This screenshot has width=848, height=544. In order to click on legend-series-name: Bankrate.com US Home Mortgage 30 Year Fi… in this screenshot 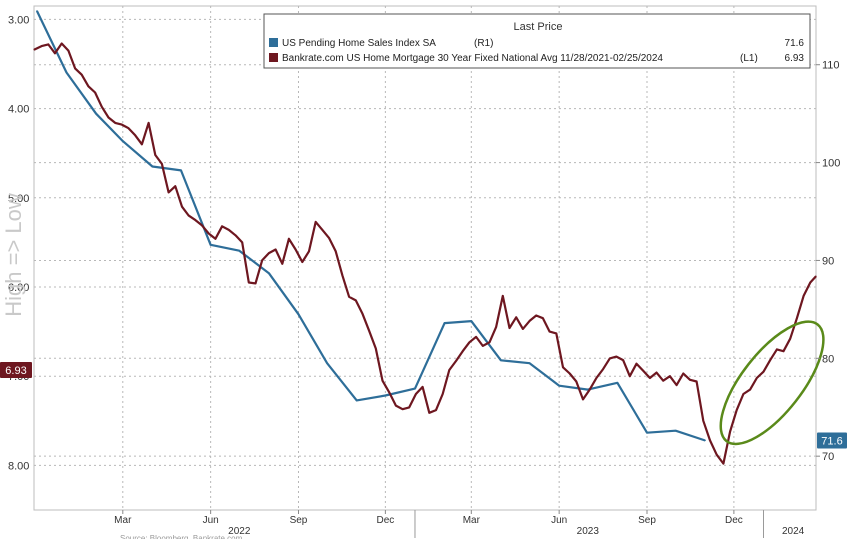, I will do `click(472, 58)`.